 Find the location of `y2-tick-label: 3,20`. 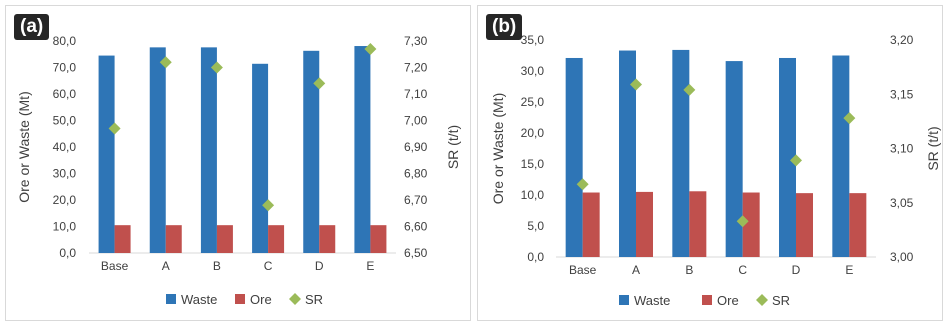

y2-tick-label: 3,20 is located at coordinates (902, 40).